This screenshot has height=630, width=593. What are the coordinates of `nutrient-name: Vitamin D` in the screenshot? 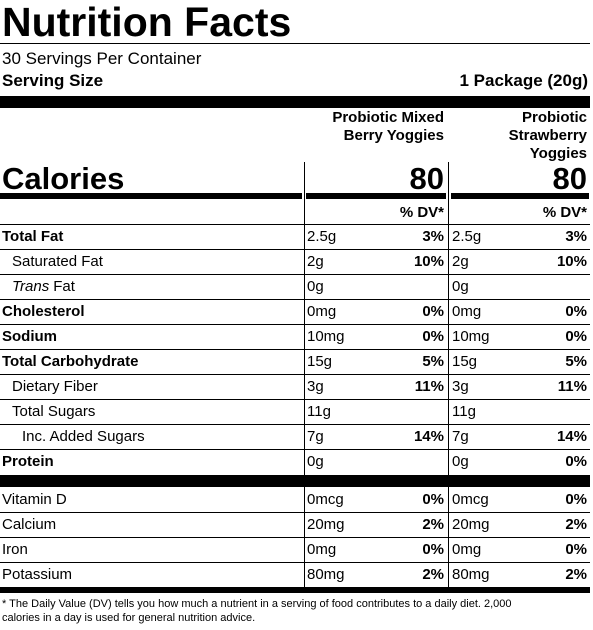 It's located at (34, 499).